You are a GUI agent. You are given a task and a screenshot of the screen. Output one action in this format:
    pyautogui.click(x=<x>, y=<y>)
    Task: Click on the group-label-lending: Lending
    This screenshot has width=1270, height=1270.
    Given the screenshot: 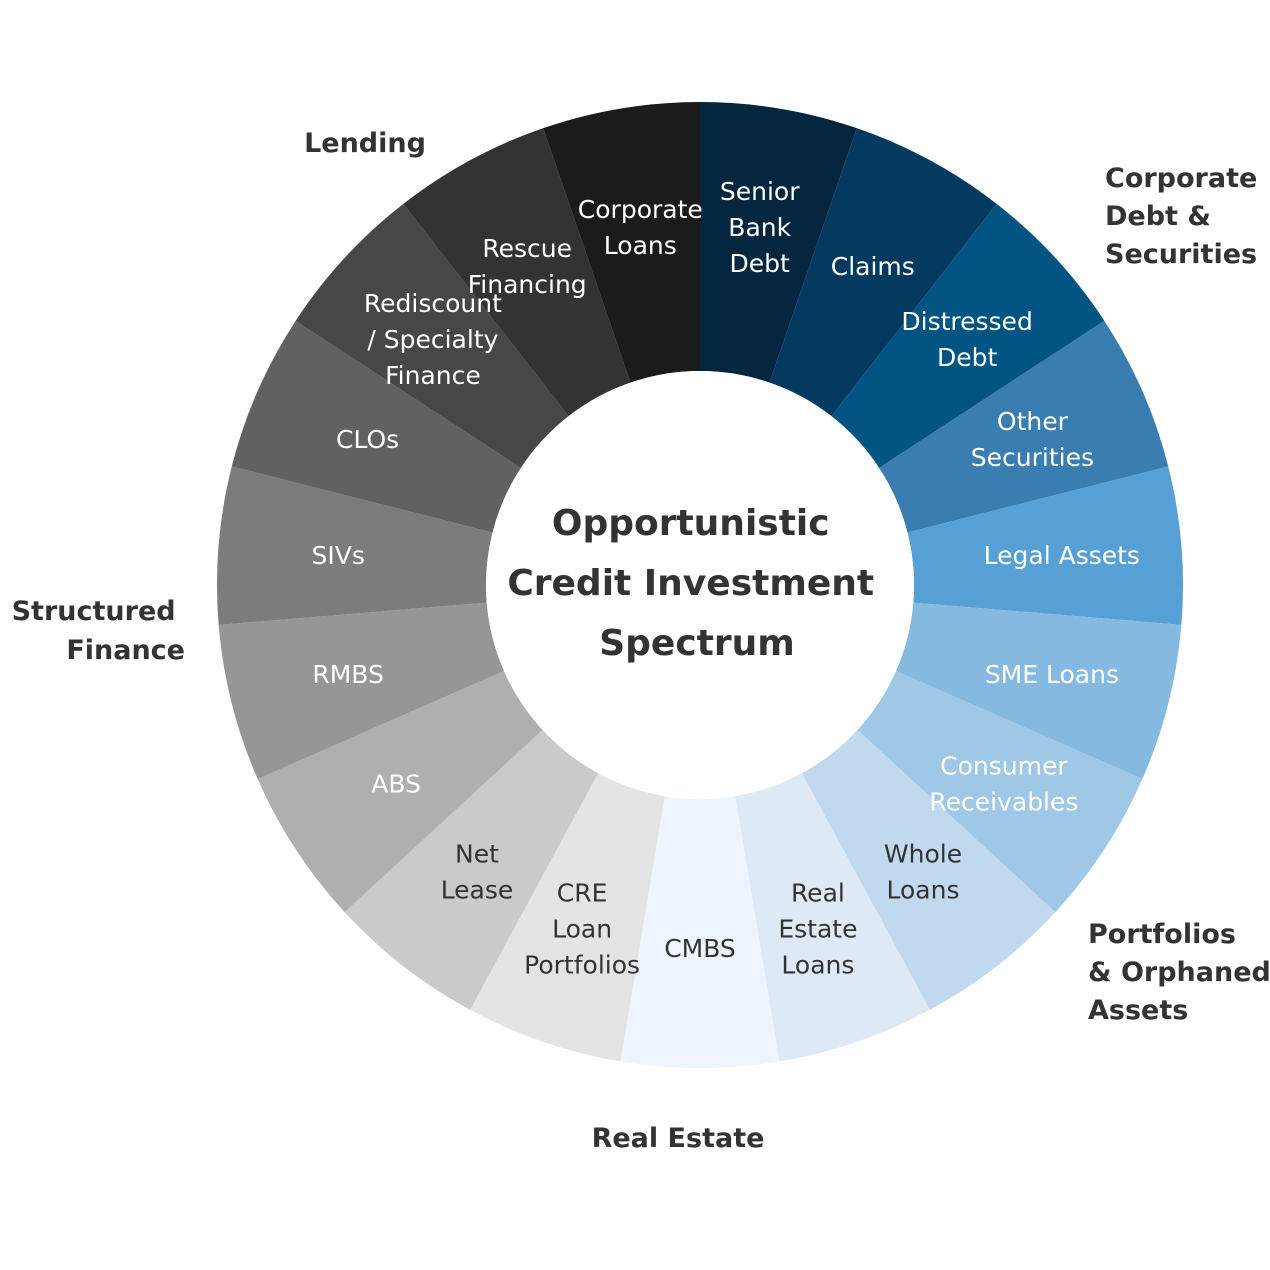 What is the action you would take?
    pyautogui.click(x=365, y=143)
    